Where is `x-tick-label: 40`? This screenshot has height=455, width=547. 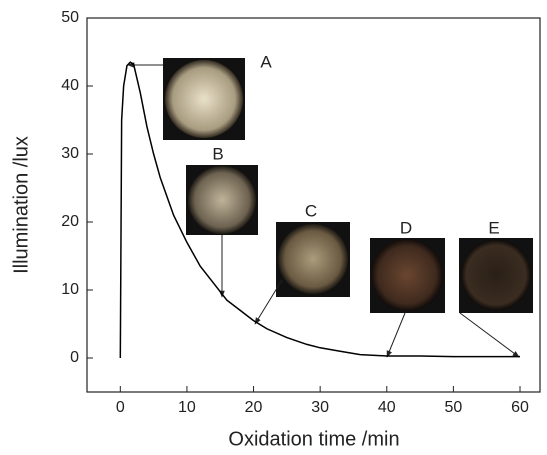
x-tick-label: 40 is located at coordinates (387, 407).